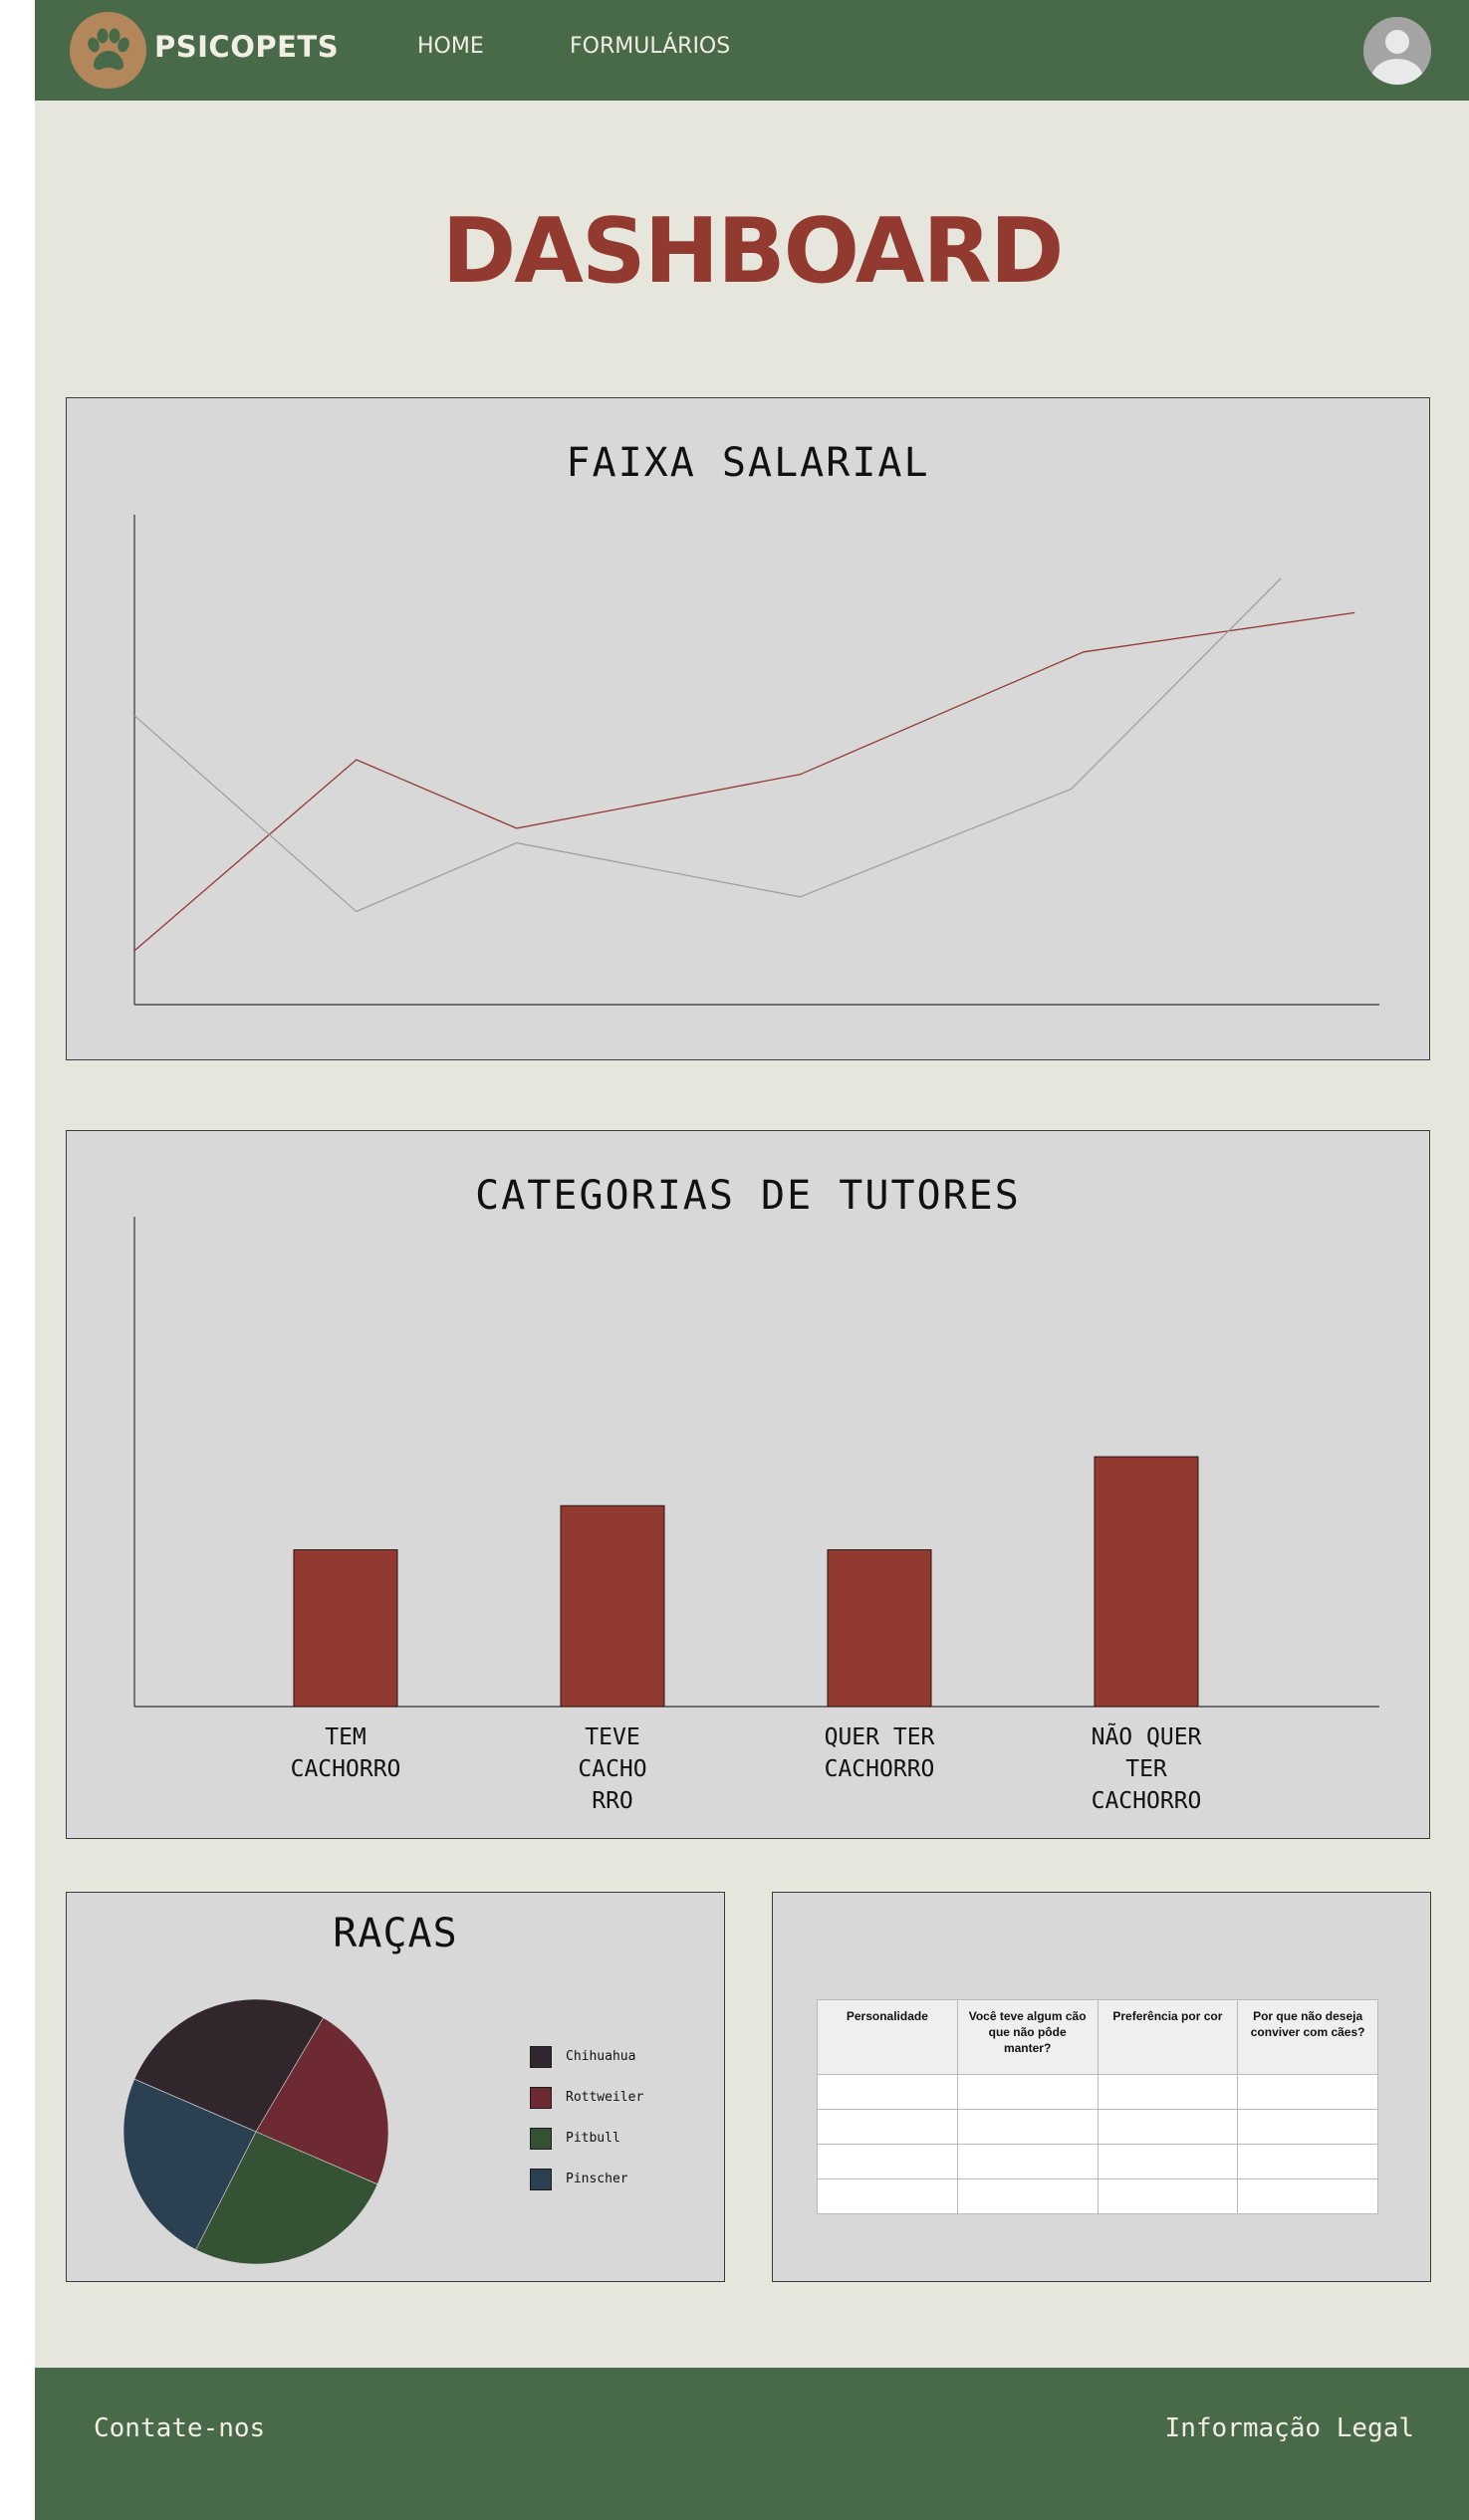 The image size is (1469, 2520). What do you see at coordinates (322, 2101) in the screenshot?
I see `pie-slice-rottweiler` at bounding box center [322, 2101].